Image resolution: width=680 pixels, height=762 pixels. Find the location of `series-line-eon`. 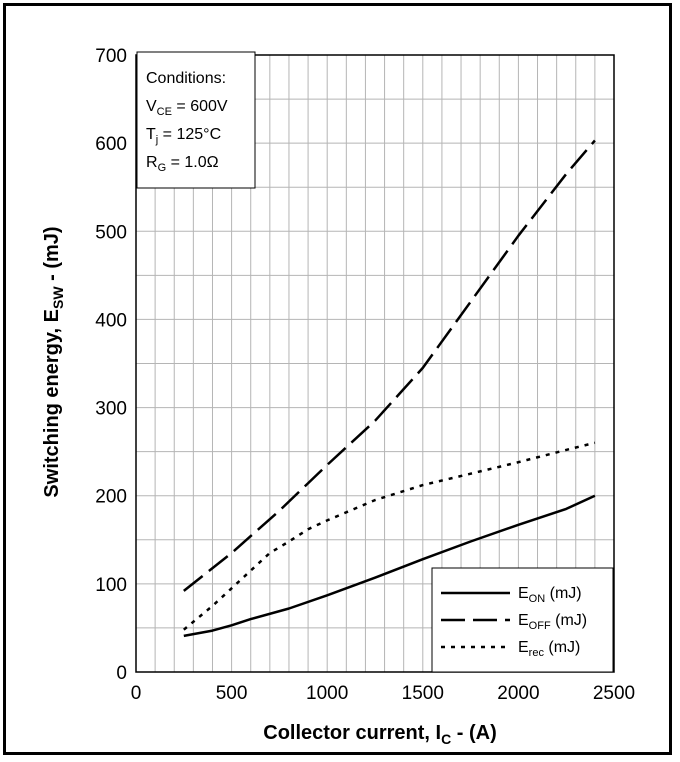

series-line-eon is located at coordinates (389, 566).